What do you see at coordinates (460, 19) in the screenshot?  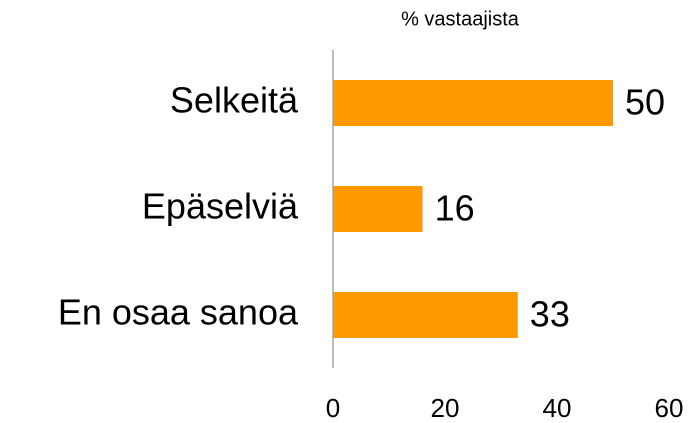 I see `chart-title: % vastaajista` at bounding box center [460, 19].